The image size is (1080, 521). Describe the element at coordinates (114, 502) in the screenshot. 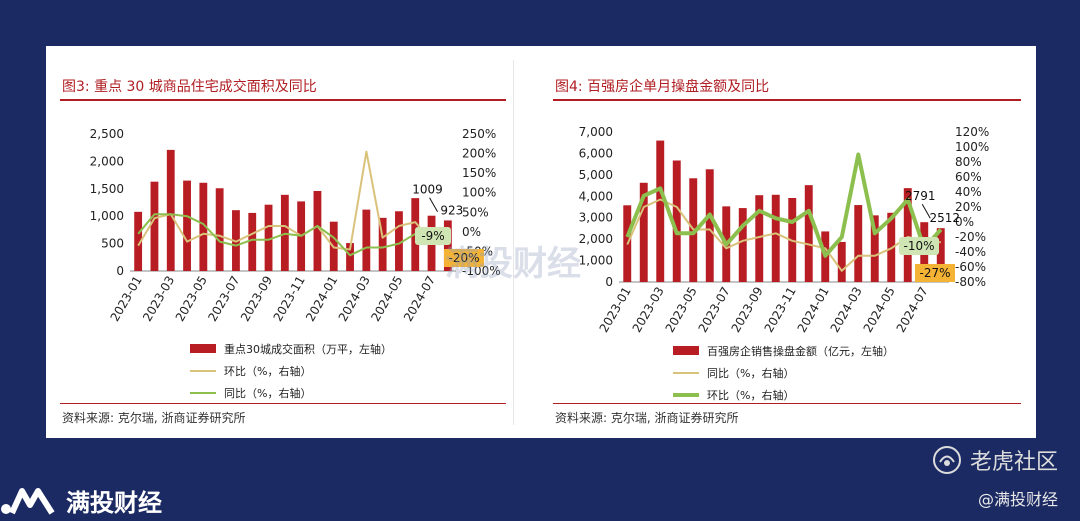

I see `brand-name: 满投财经` at that location.